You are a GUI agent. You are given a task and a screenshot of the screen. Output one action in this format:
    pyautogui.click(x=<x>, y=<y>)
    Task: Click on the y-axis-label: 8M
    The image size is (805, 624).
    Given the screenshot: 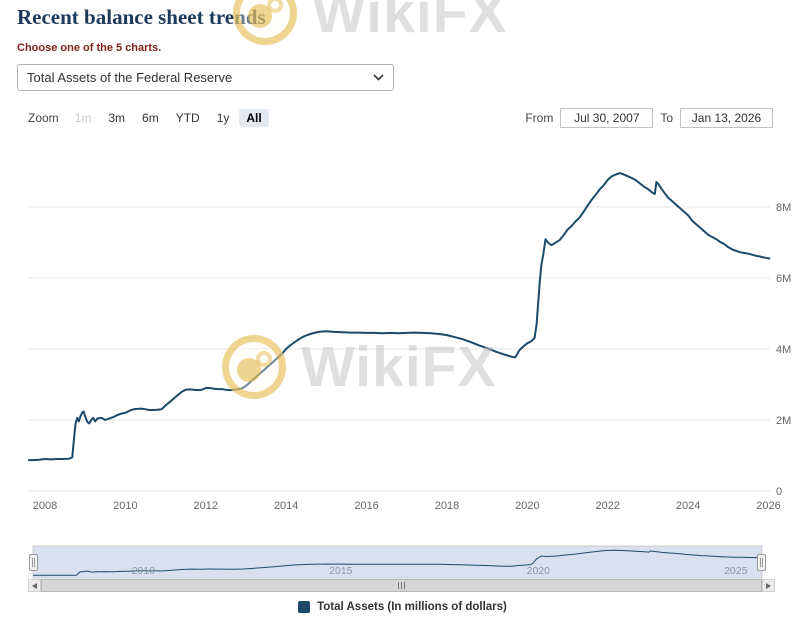 What is the action you would take?
    pyautogui.click(x=783, y=208)
    